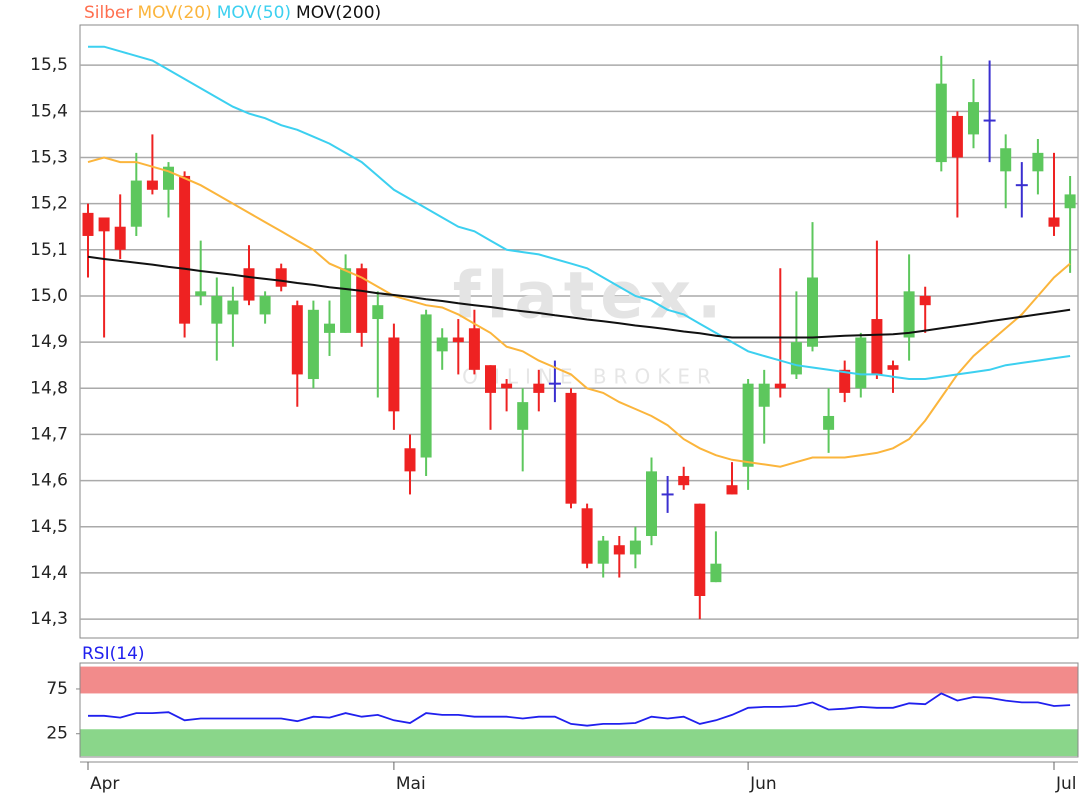  Describe the element at coordinates (338, 13) in the screenshot. I see `legend-entry: MOV(200)` at that location.